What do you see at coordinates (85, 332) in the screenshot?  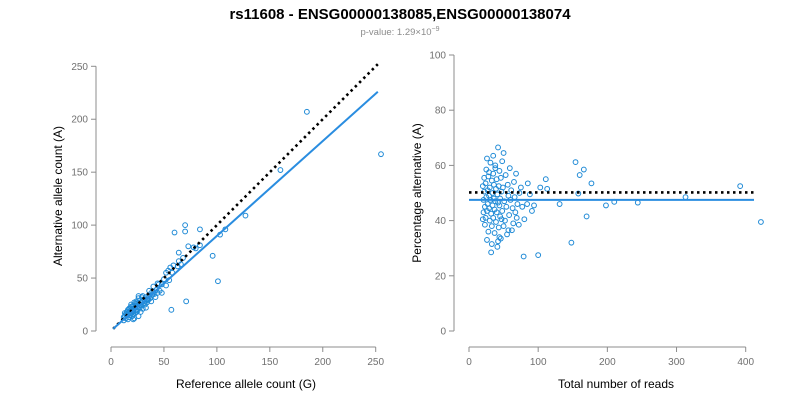 I see `panel-1-y-tick-label: 0` at bounding box center [85, 332].